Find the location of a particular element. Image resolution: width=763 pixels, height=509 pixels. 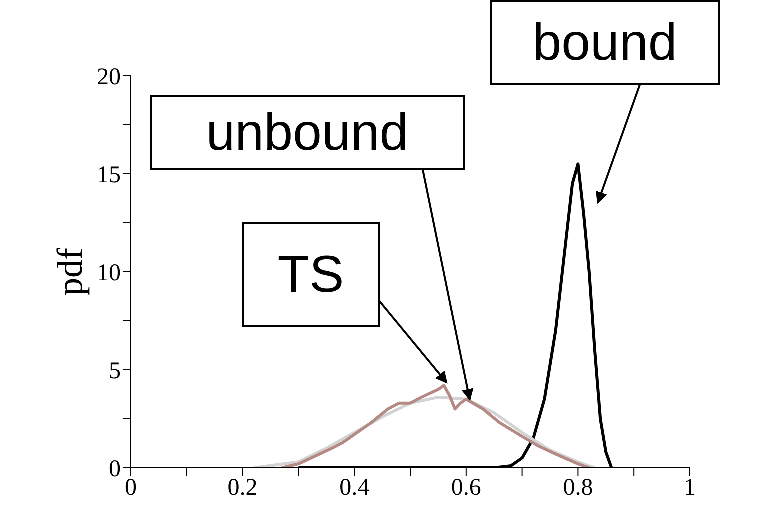

x-tick-label: 0.8 is located at coordinates (578, 488).